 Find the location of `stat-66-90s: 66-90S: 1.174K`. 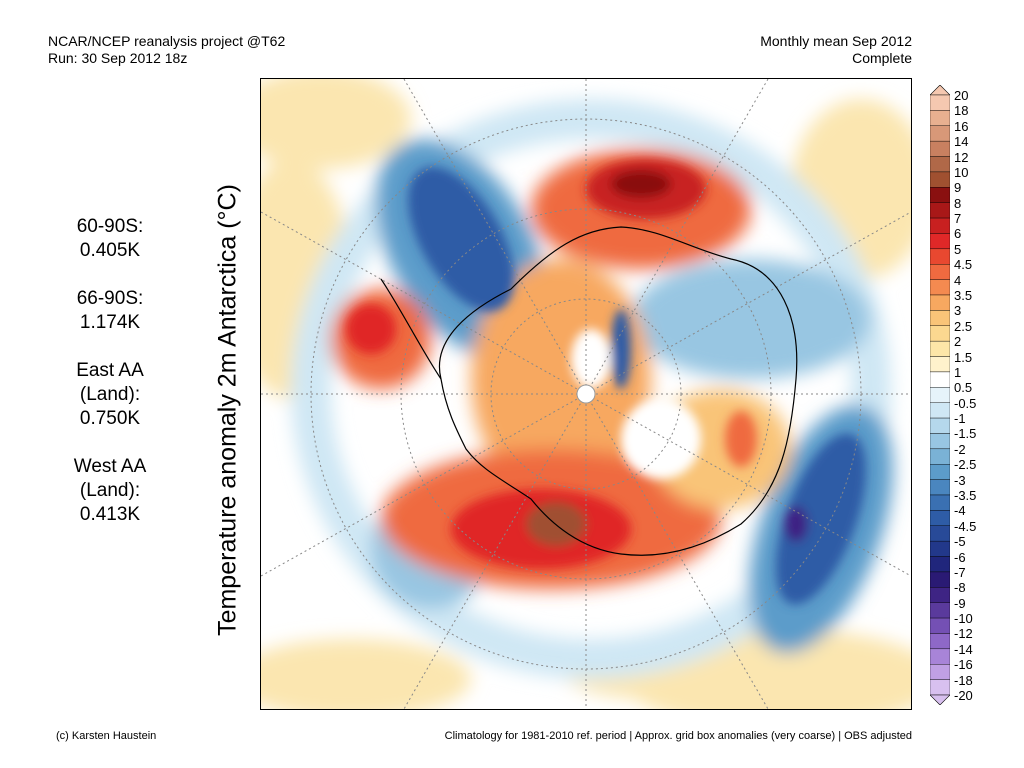

stat-66-90s: 66-90S: 1.174K is located at coordinates (110, 311).